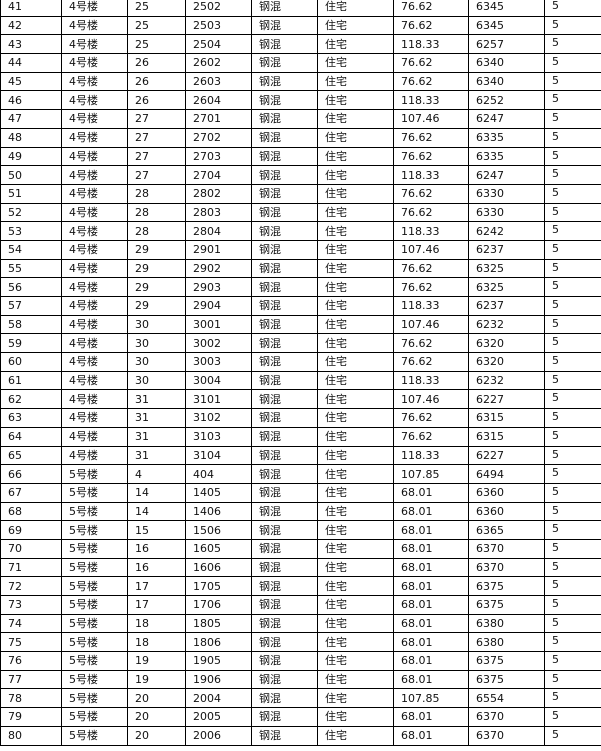 This screenshot has height=751, width=601. What do you see at coordinates (31, 380) in the screenshot?
I see `row-number-cell: 61` at bounding box center [31, 380].